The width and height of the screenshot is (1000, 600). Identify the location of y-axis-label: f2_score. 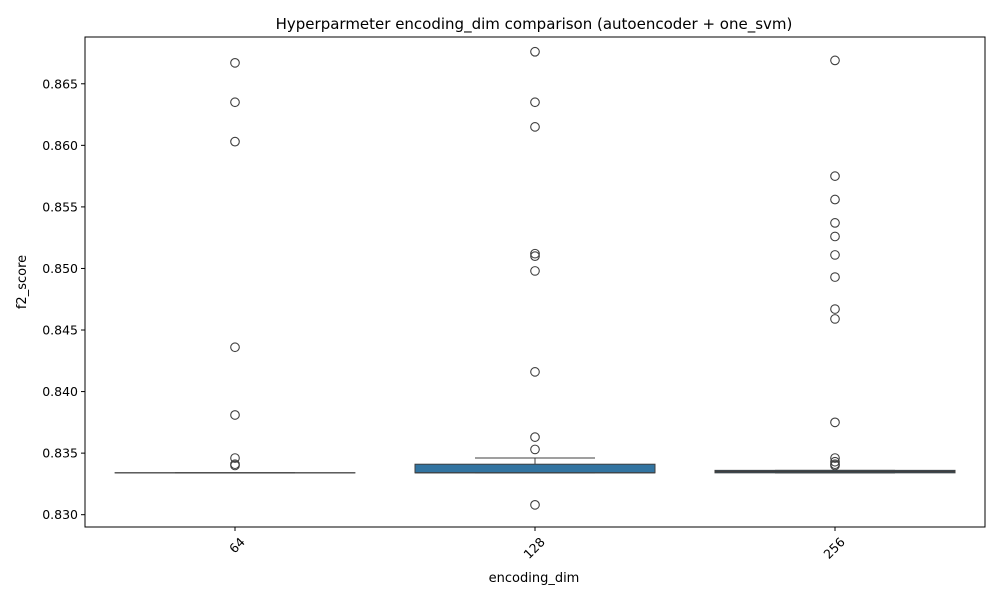
(22, 282).